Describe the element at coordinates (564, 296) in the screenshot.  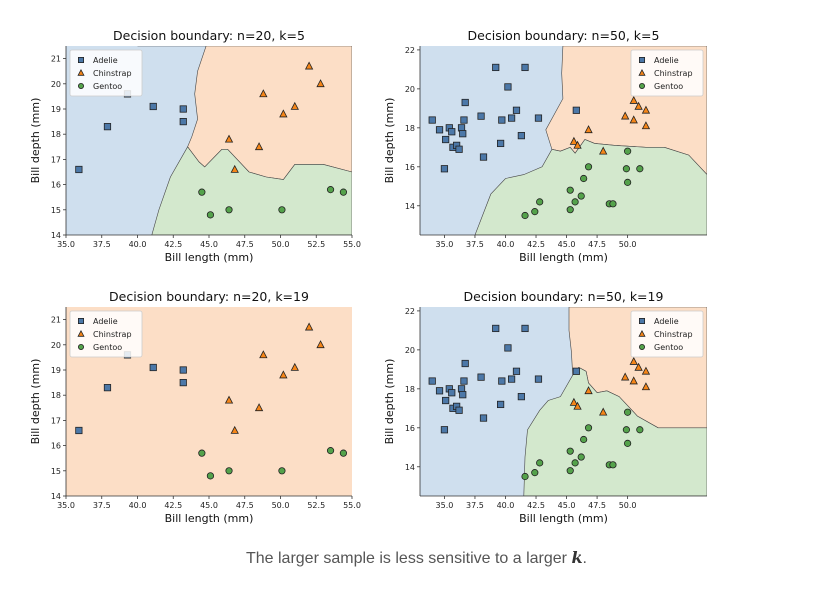
I see `chart-title: Decision boundary: n=50, k=19` at that location.